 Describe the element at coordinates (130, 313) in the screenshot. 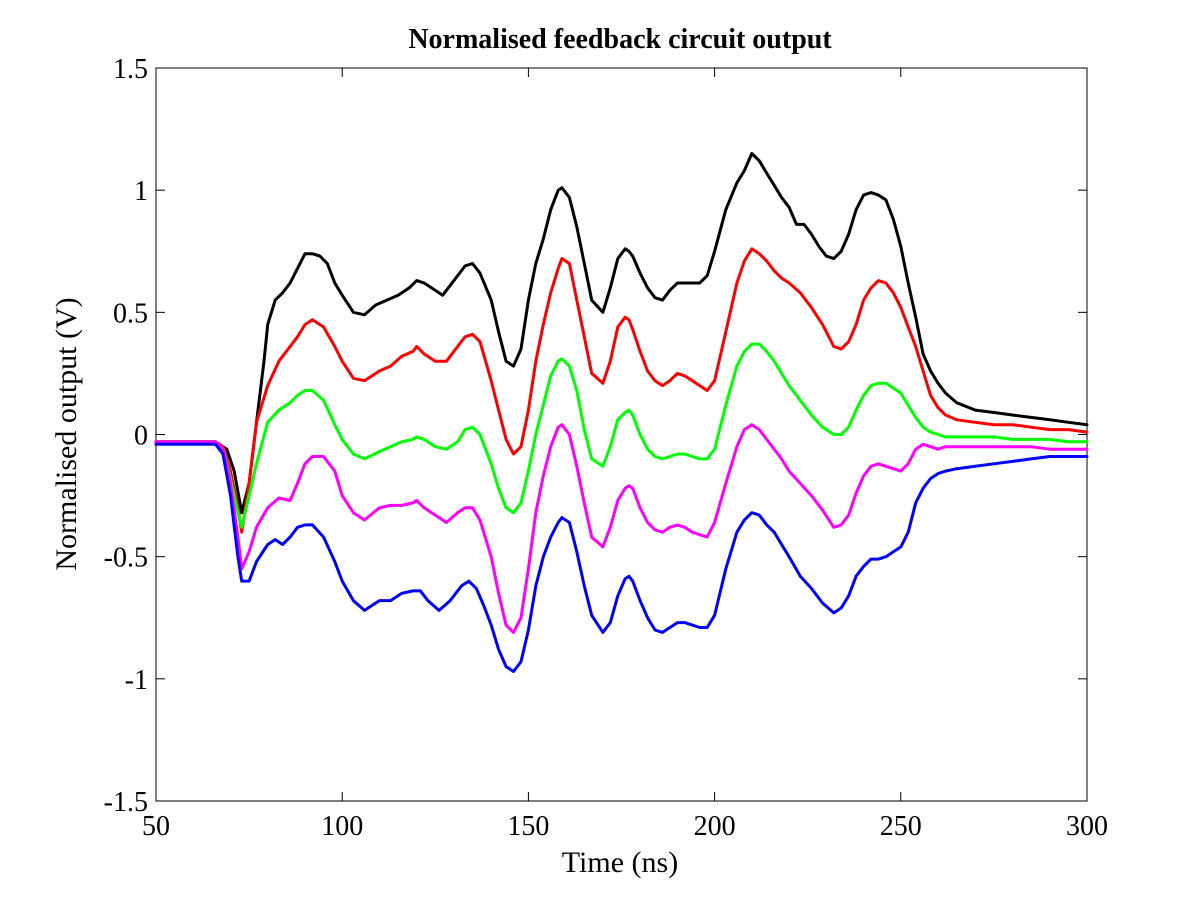

I see `y-tick-label: 0.5` at that location.